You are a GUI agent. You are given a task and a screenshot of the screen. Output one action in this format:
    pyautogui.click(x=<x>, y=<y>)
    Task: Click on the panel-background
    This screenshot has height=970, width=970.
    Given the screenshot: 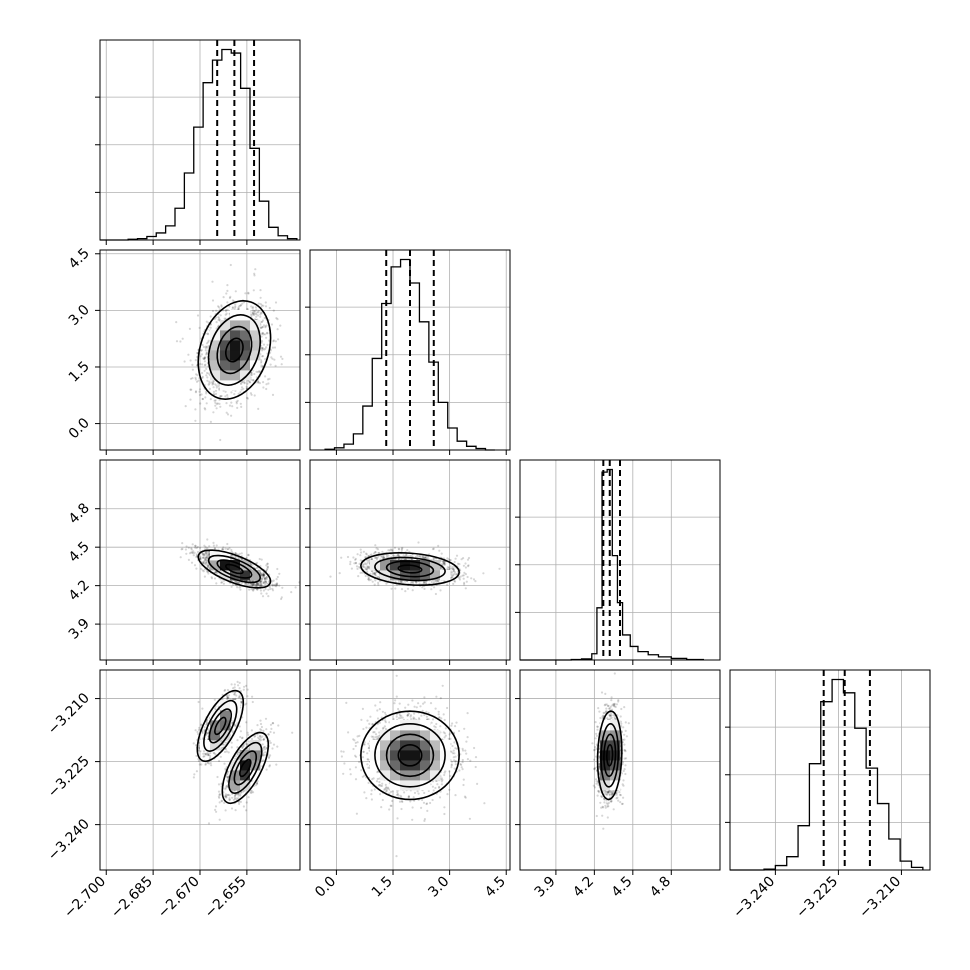 What is the action you would take?
    pyautogui.click(x=830, y=770)
    